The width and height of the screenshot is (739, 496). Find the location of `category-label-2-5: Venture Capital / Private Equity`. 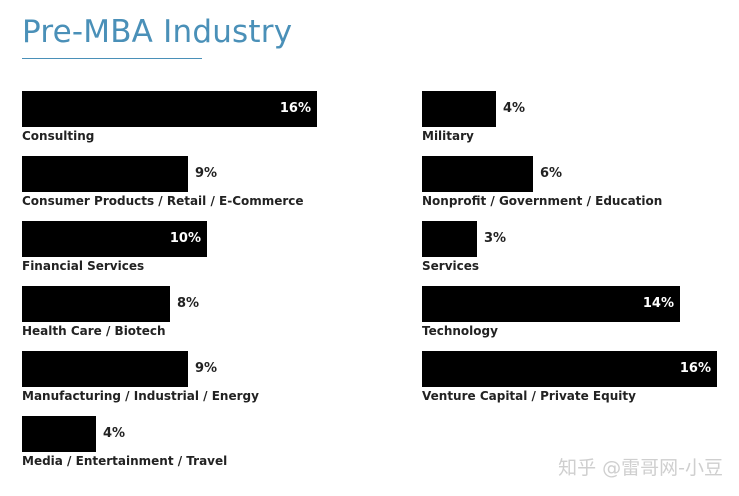

category-label-2-5: Venture Capital / Private Equity is located at coordinates (529, 396).